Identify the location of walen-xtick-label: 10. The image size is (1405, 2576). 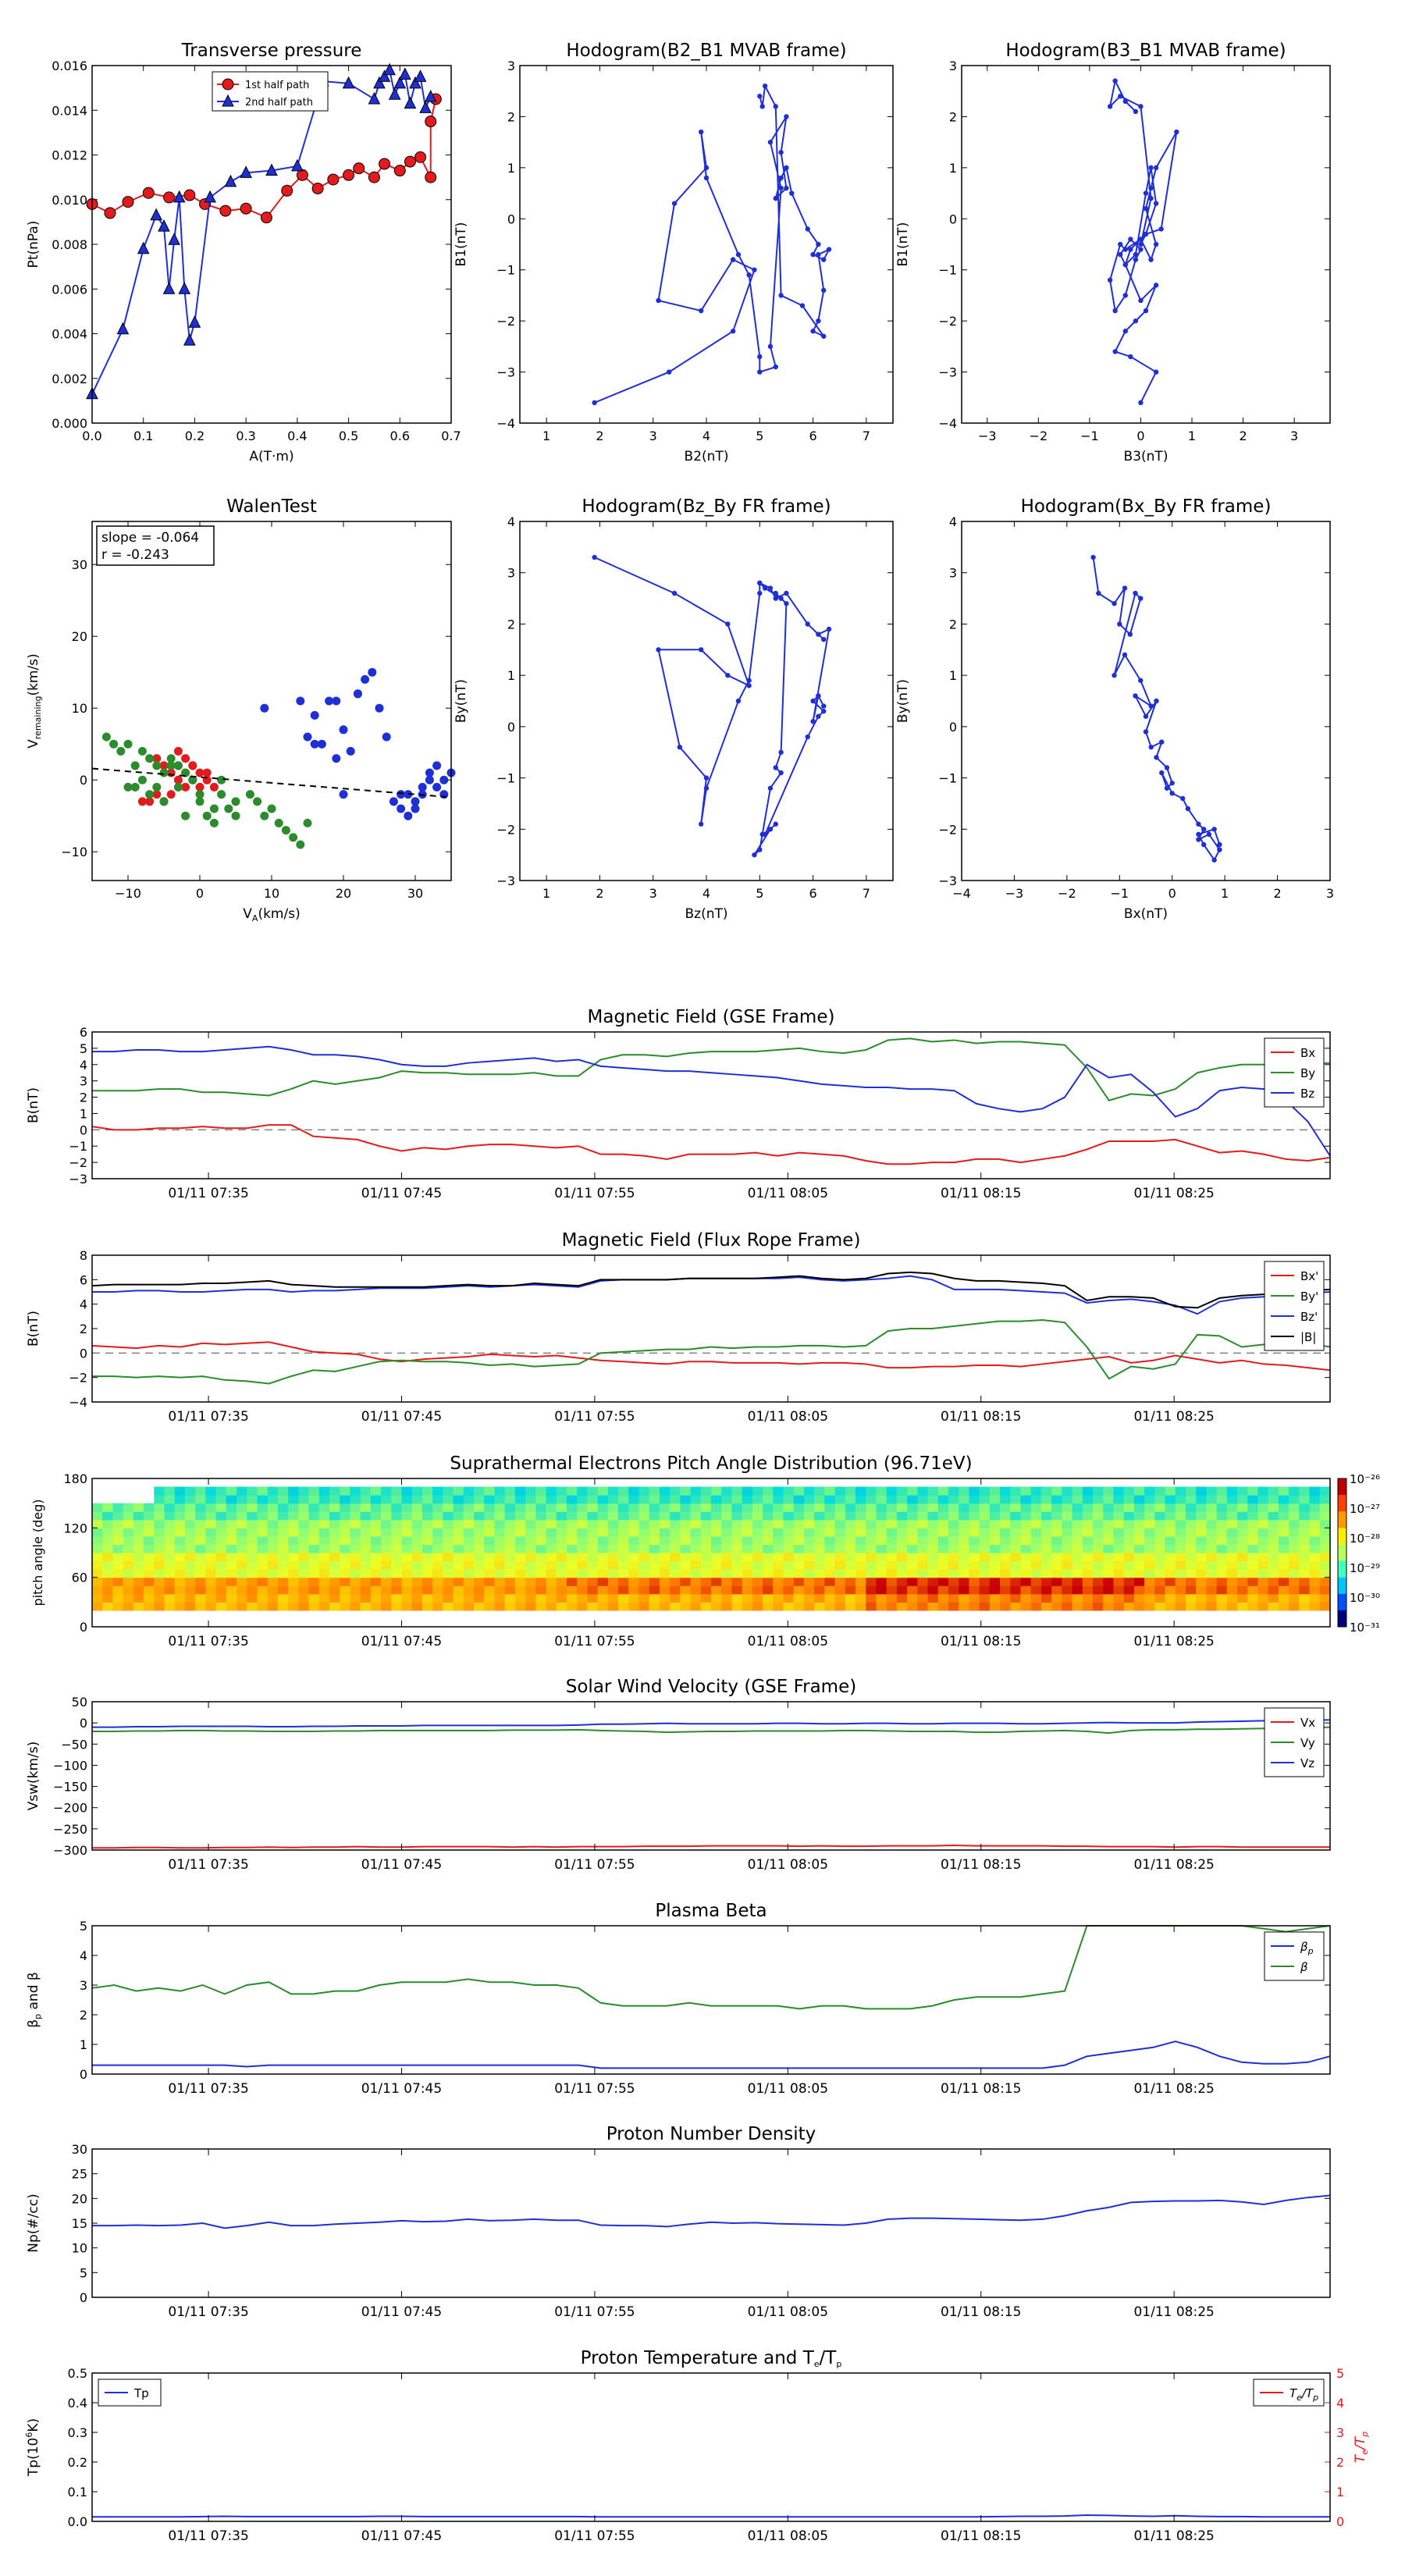
(271, 893).